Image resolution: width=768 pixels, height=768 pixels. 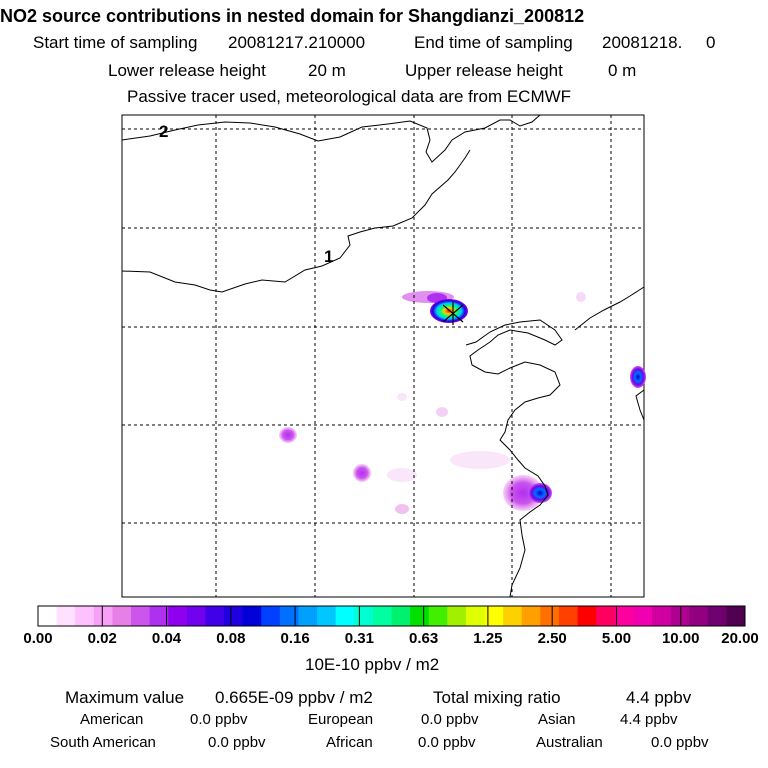 I want to click on plume-shanghai-core, so click(x=540, y=493).